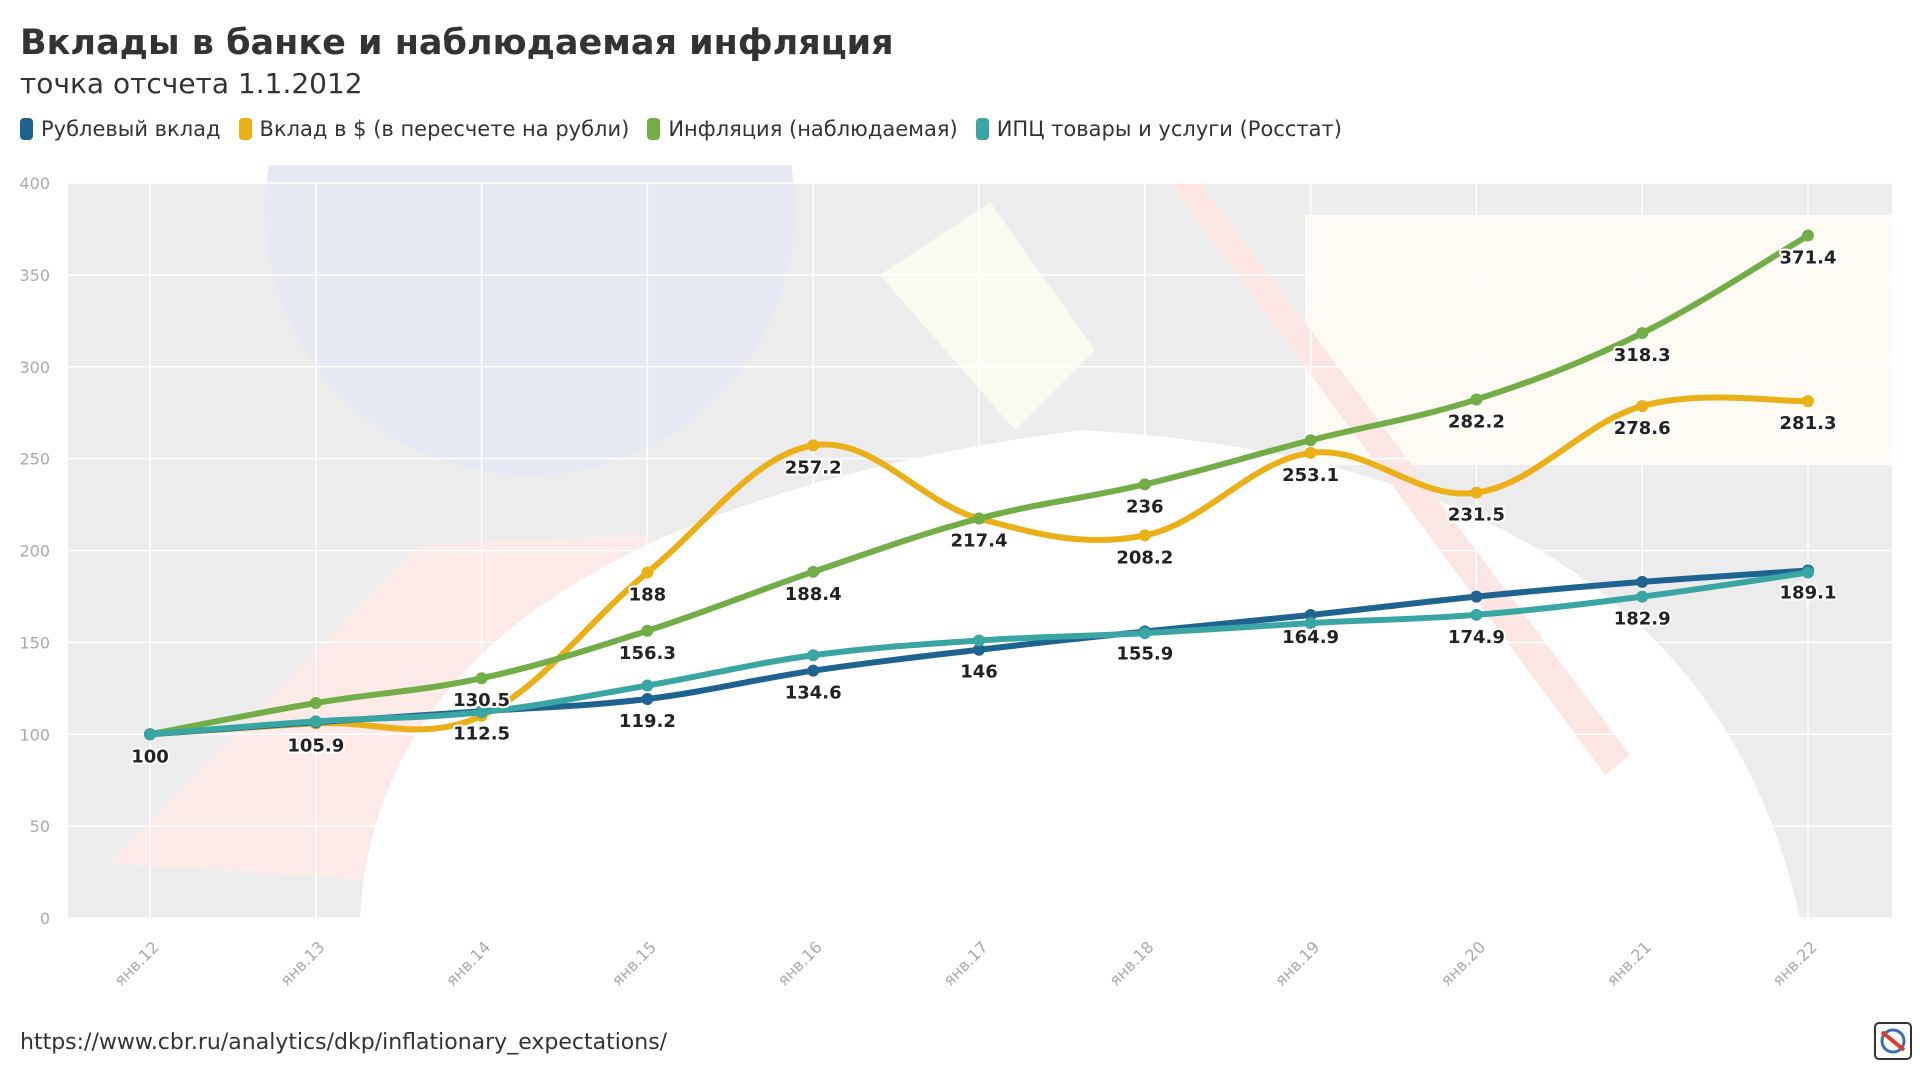 This screenshot has height=1080, width=1920. Describe the element at coordinates (1463, 963) in the screenshot. I see `x-tick-label: янв.20` at that location.